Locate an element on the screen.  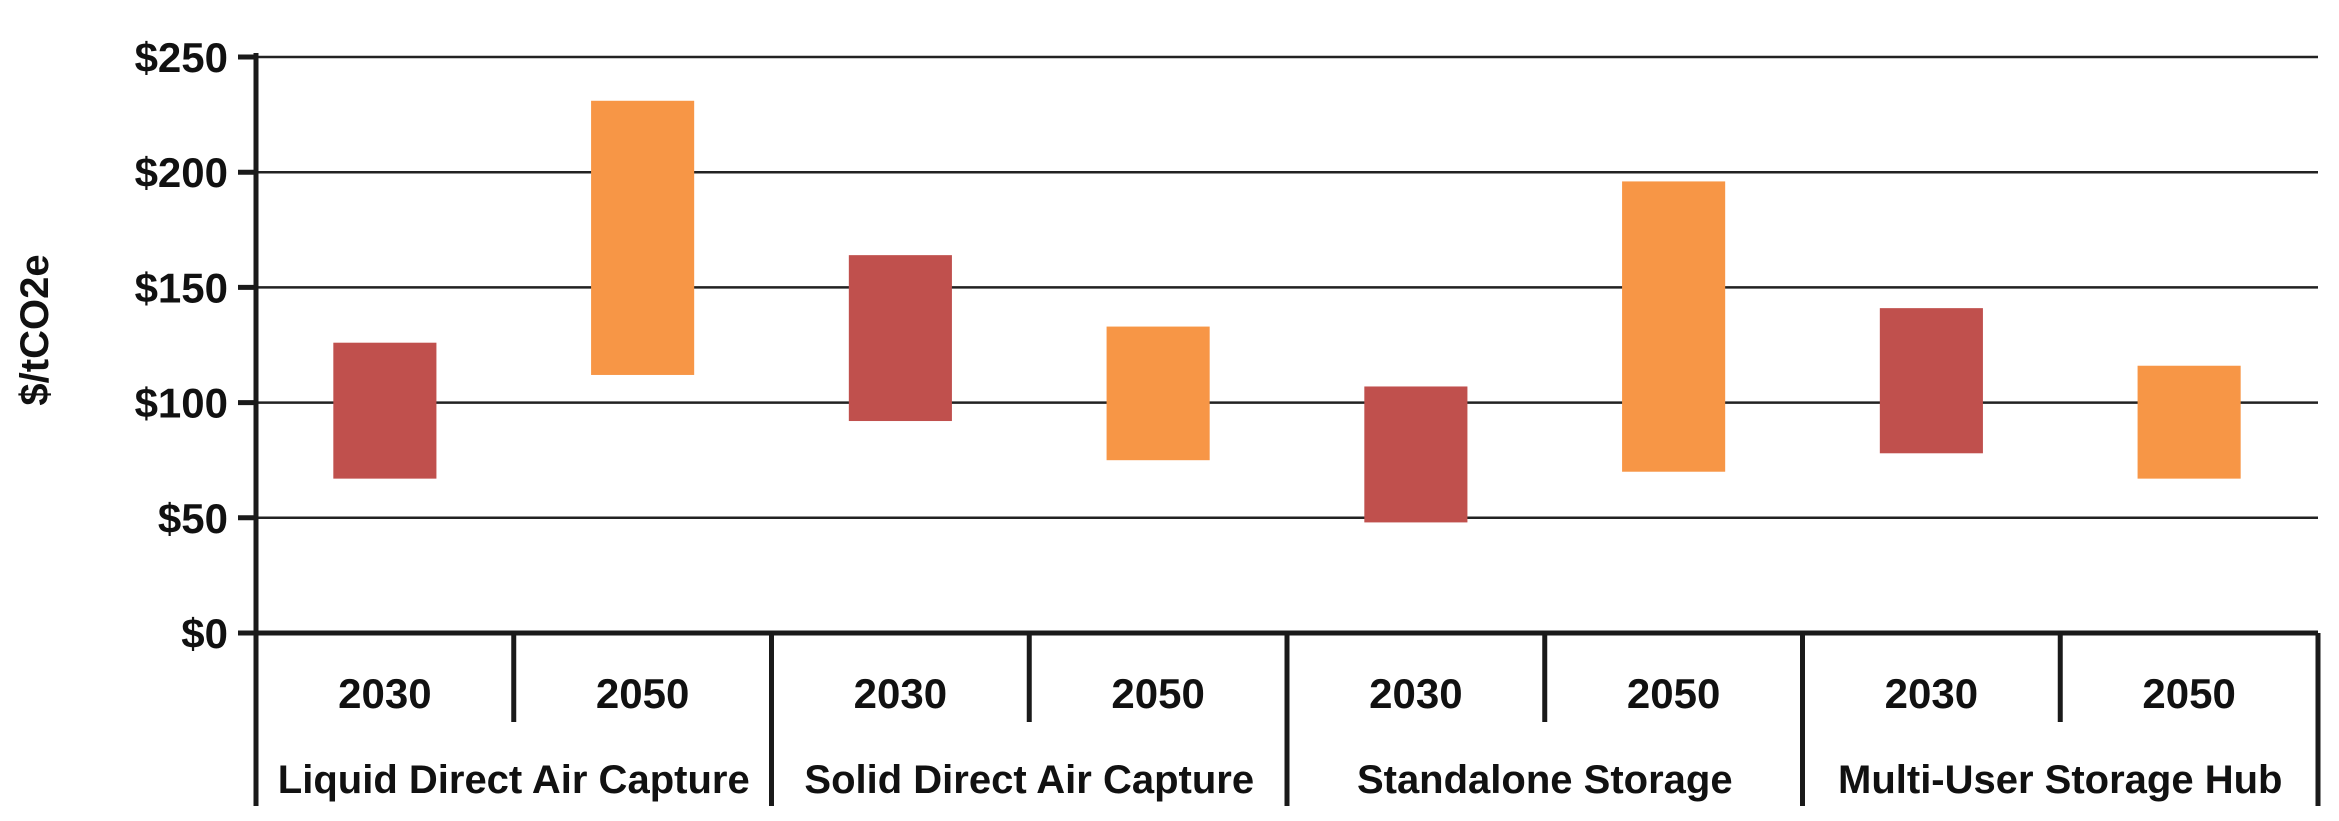
y-tick-label: $200 is located at coordinates (181, 172).